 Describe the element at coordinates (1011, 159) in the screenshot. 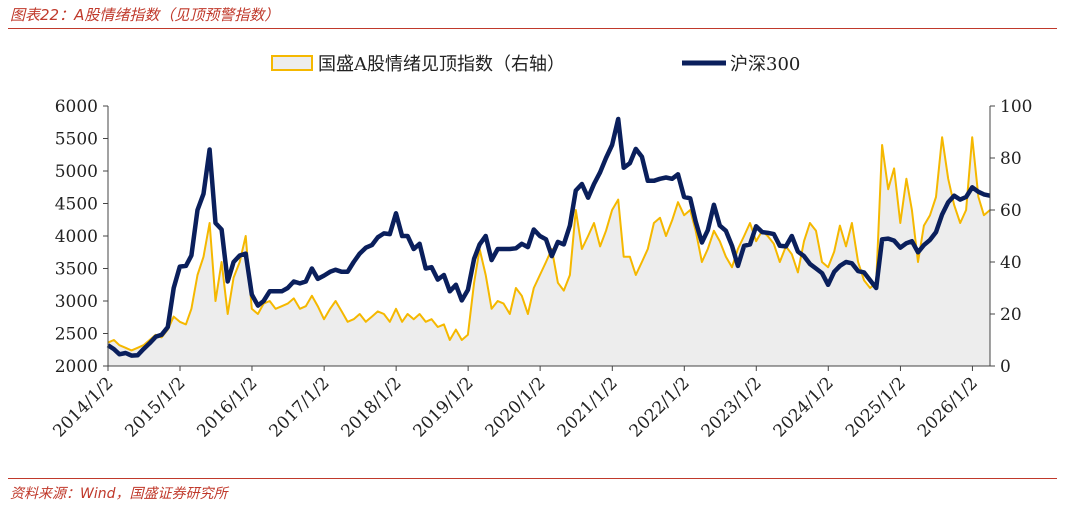

I see `y-right-tick-label: 80` at that location.